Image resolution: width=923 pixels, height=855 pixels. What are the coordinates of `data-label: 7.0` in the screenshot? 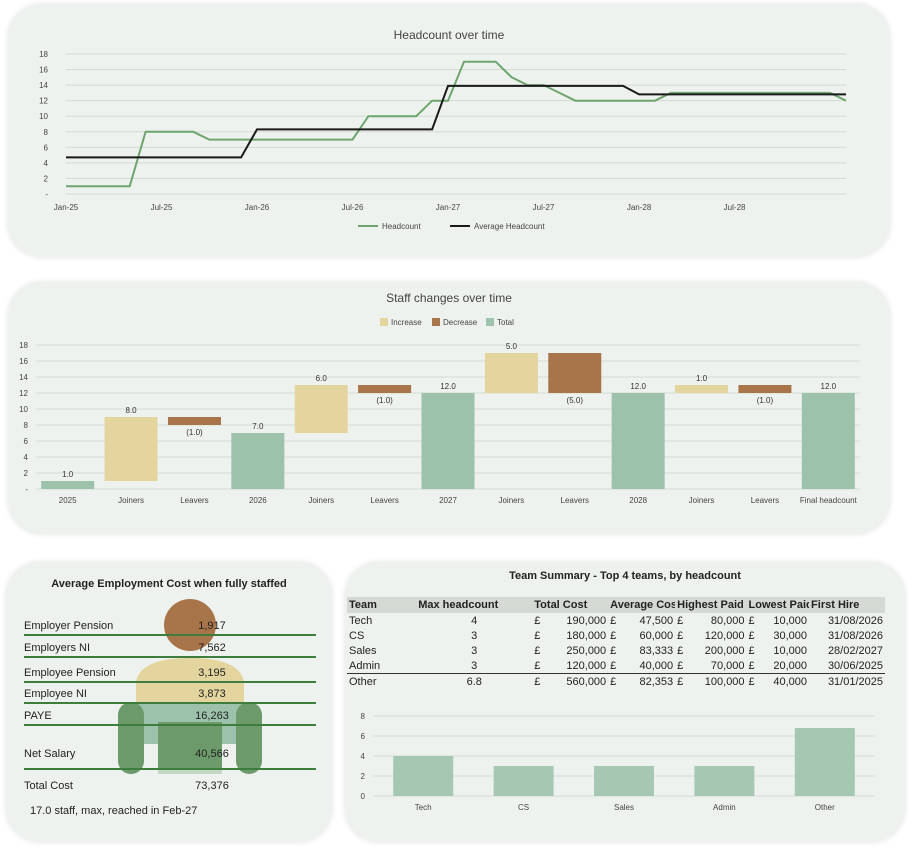 It's located at (258, 426).